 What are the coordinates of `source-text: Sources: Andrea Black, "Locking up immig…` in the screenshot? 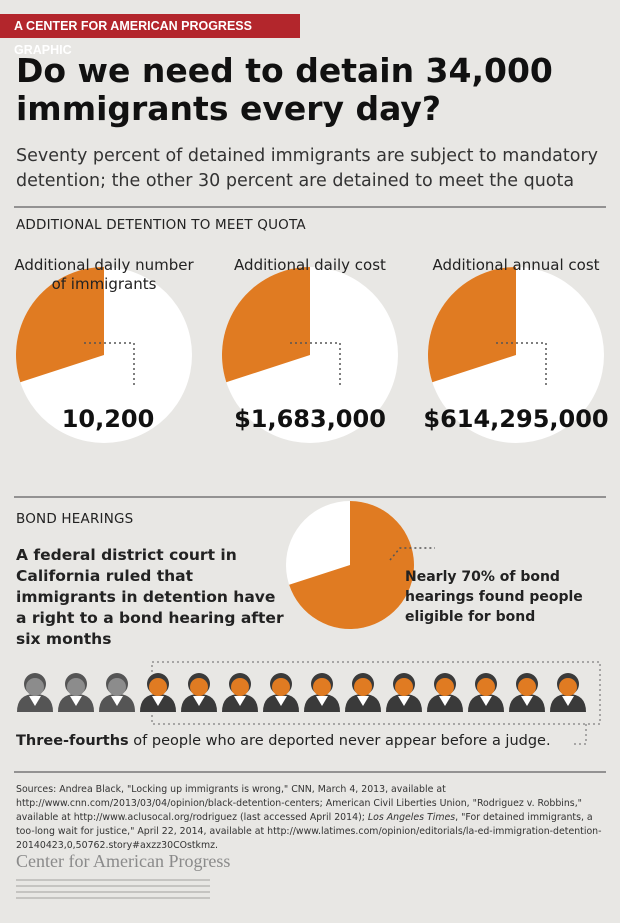 It's located at (299, 803).